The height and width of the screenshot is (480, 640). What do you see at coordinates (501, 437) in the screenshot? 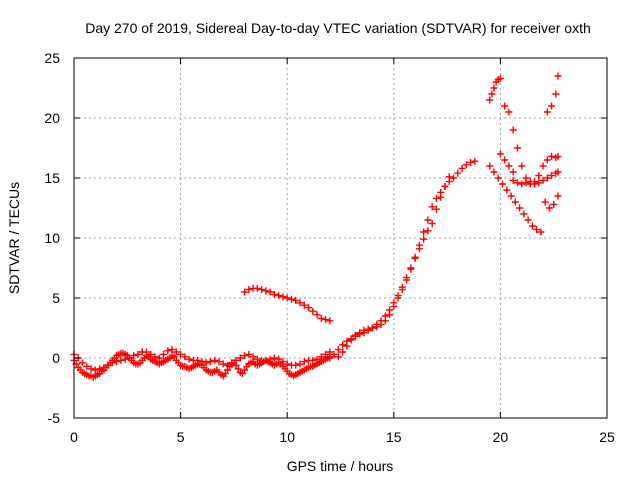
I see `x-tick-label: 20` at bounding box center [501, 437].